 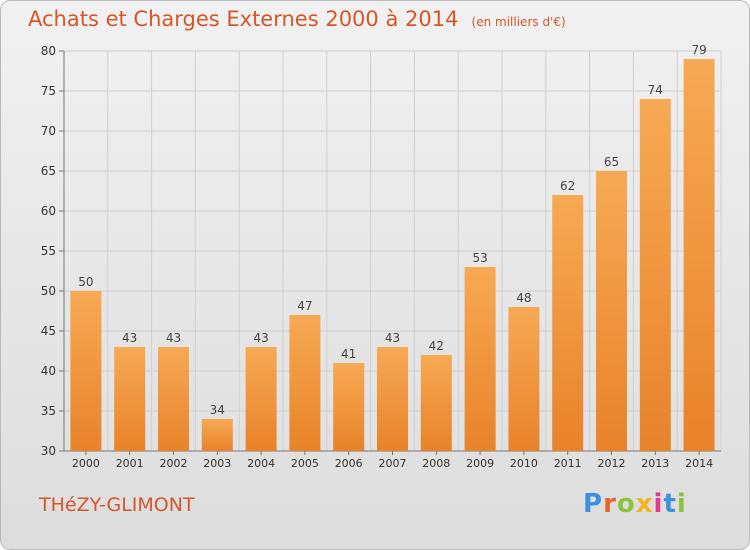 What do you see at coordinates (86, 371) in the screenshot?
I see `bar-2000` at bounding box center [86, 371].